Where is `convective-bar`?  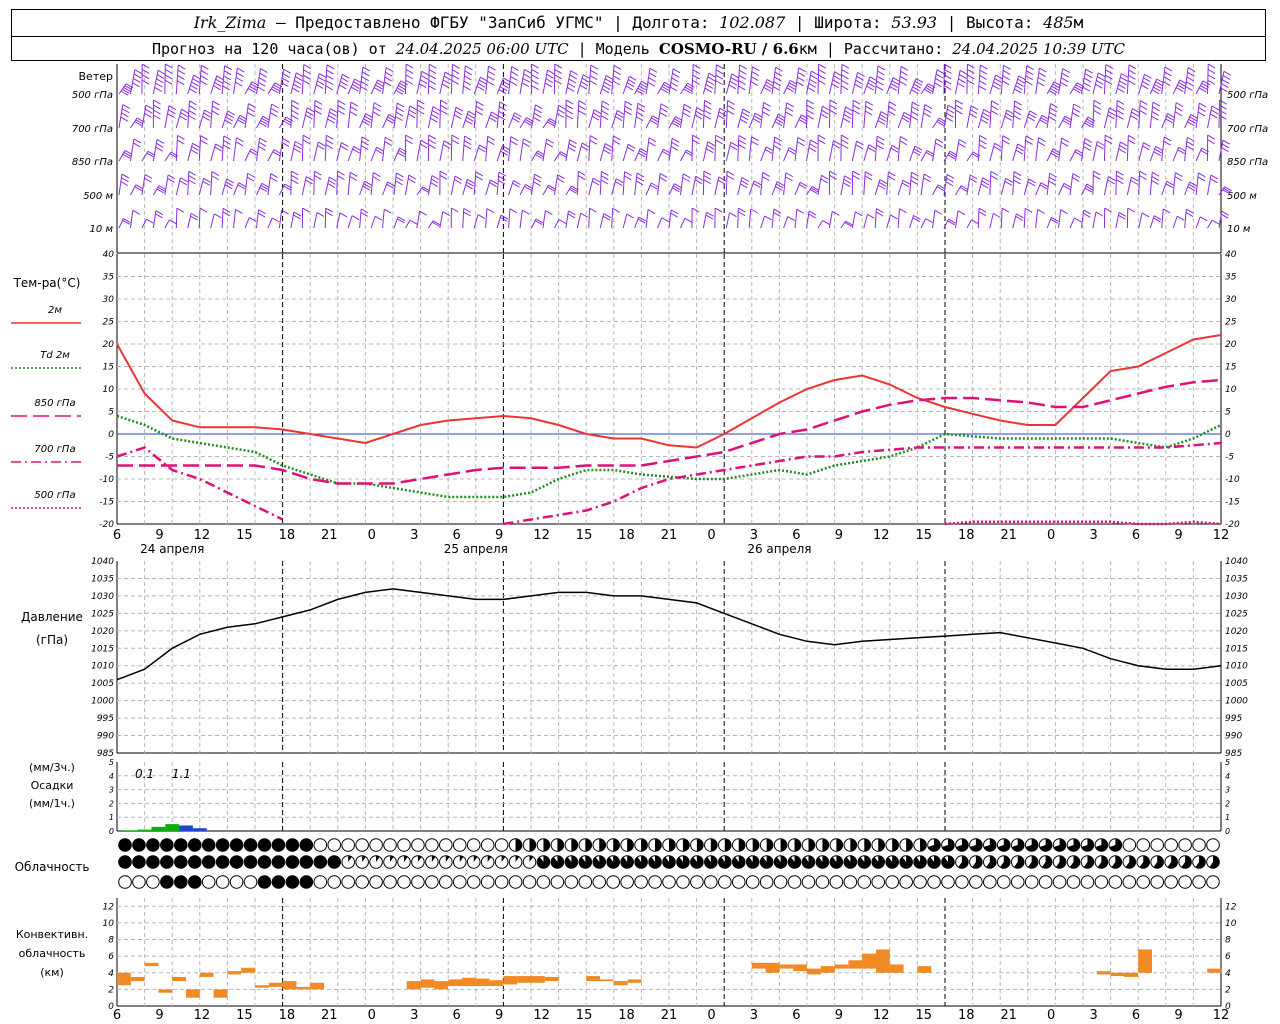
convective-bar is located at coordinates (1145, 961).